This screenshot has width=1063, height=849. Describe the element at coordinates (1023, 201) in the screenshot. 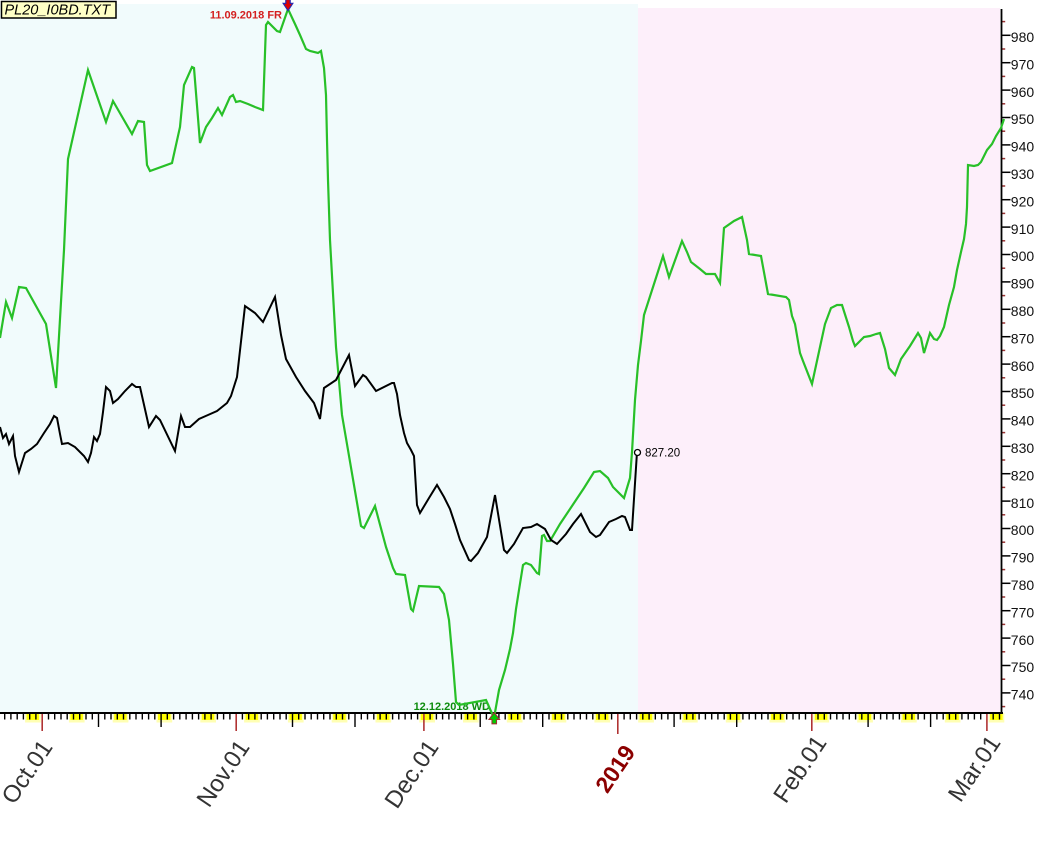

I see `svg-text: 920` at that location.